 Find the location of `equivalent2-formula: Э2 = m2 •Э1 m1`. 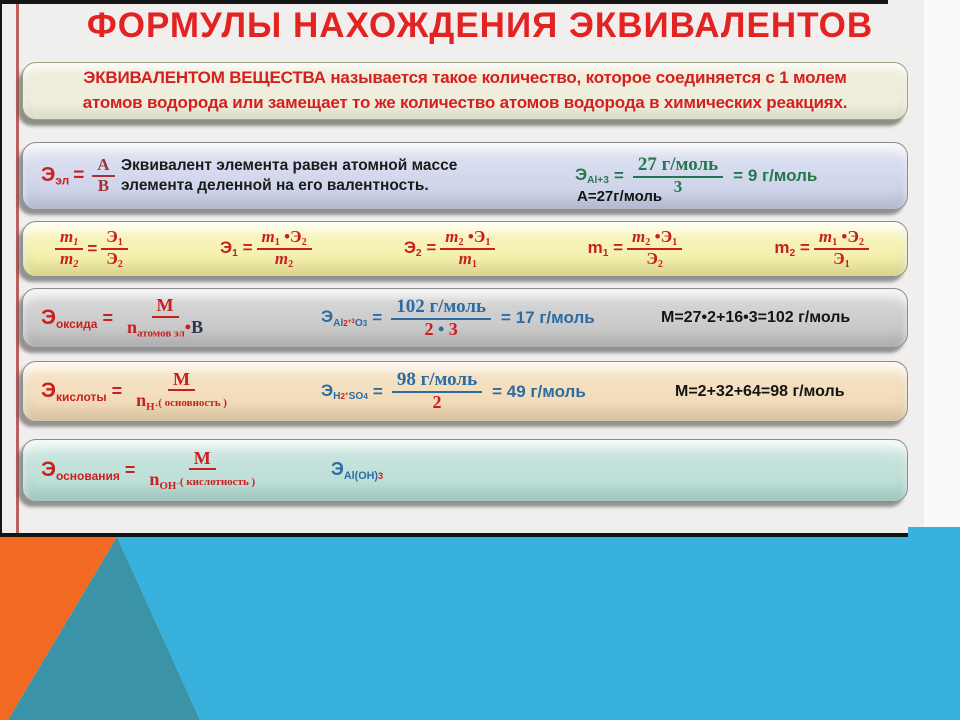

equivalent2-formula: Э2 = m2 •Э1 m1 is located at coordinates (452, 249).